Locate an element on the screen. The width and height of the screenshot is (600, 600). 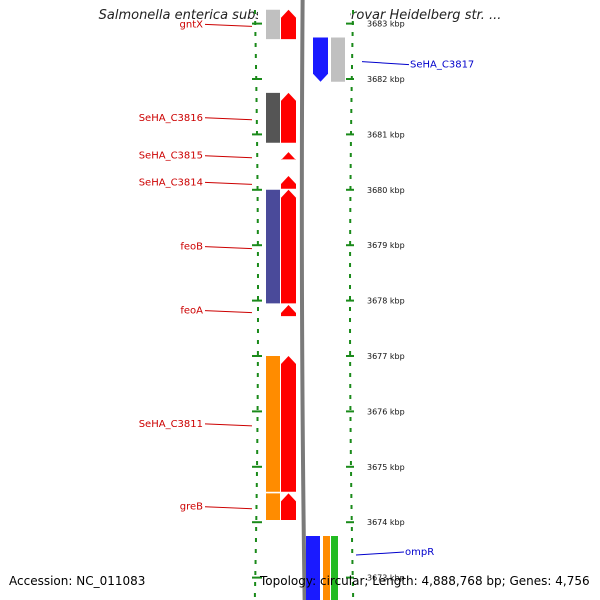
gene-greb-category is located at coordinates (273, 506).